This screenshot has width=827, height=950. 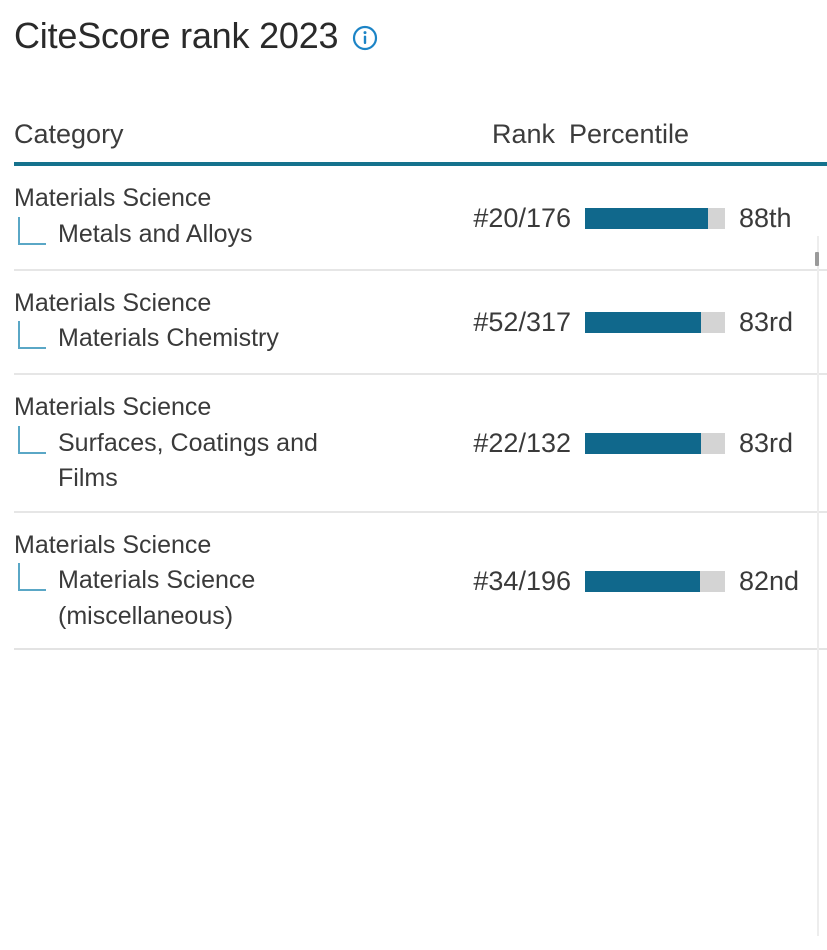 What do you see at coordinates (155, 233) in the screenshot?
I see `category-child-label: Metals and Alloys` at bounding box center [155, 233].